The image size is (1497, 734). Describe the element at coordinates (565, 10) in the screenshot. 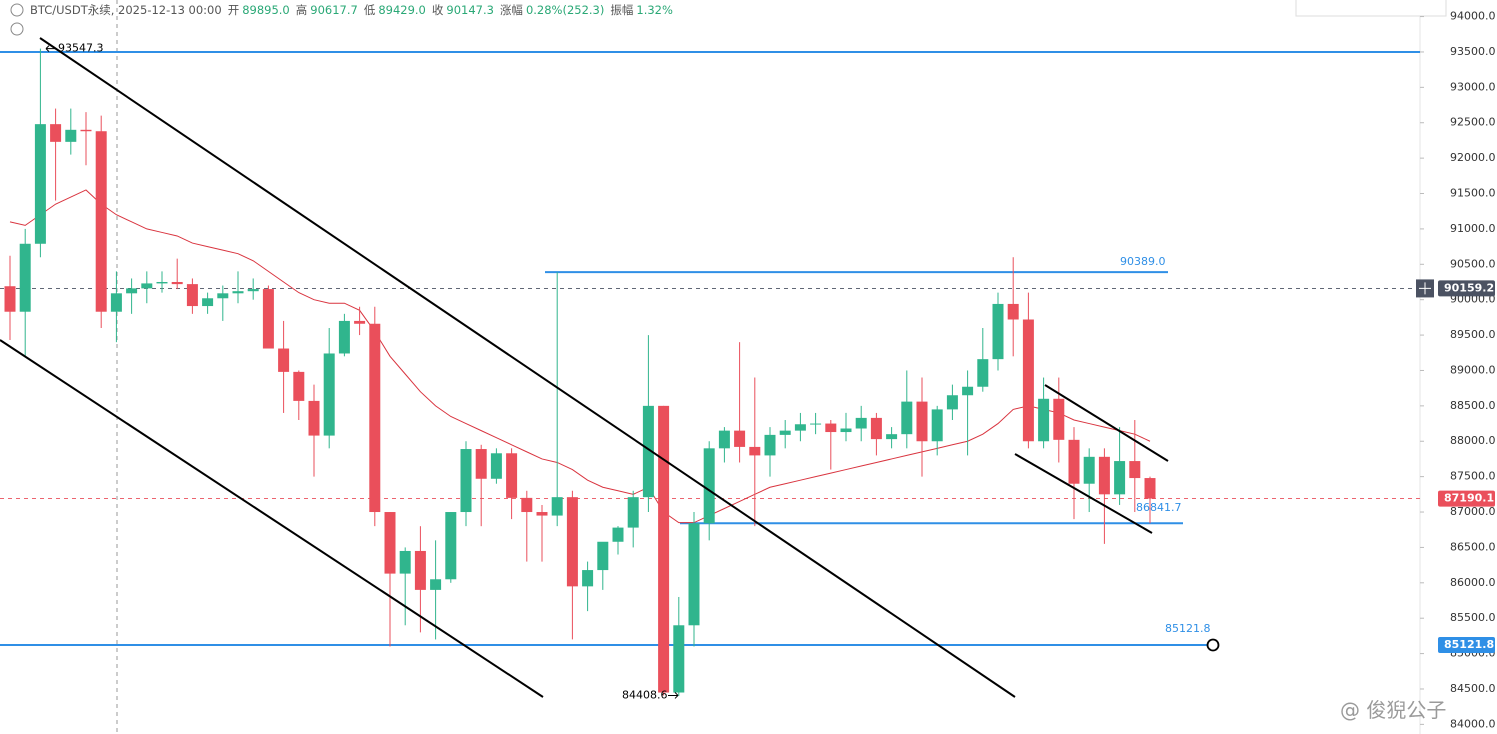

I see `field-value: 0.28%(252.3)` at that location.